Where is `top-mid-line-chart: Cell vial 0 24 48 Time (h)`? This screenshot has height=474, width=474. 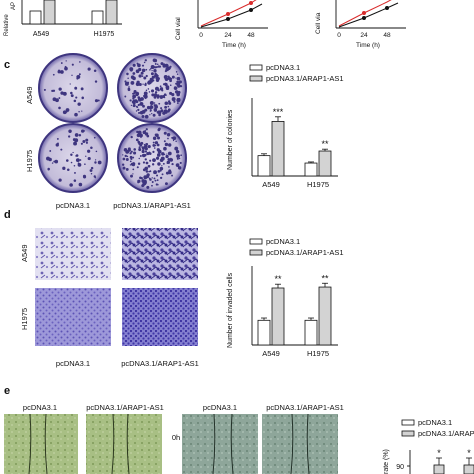
top-mid-line-chart: Cell vial 0 24 48 Time (h) is located at coordinates (221, 24).